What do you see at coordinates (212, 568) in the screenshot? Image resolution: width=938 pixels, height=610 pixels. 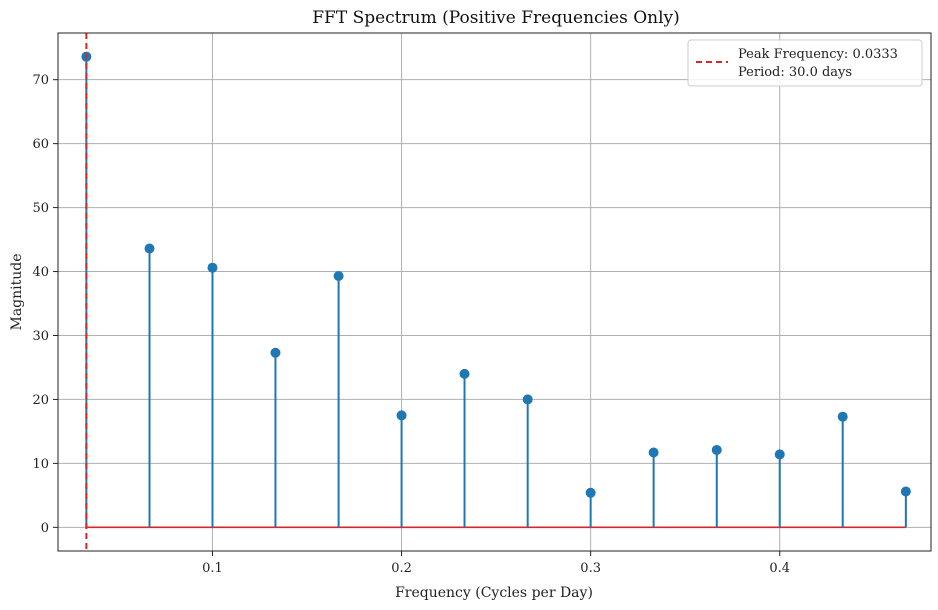 I see `x-tick-label: 0.1` at bounding box center [212, 568].